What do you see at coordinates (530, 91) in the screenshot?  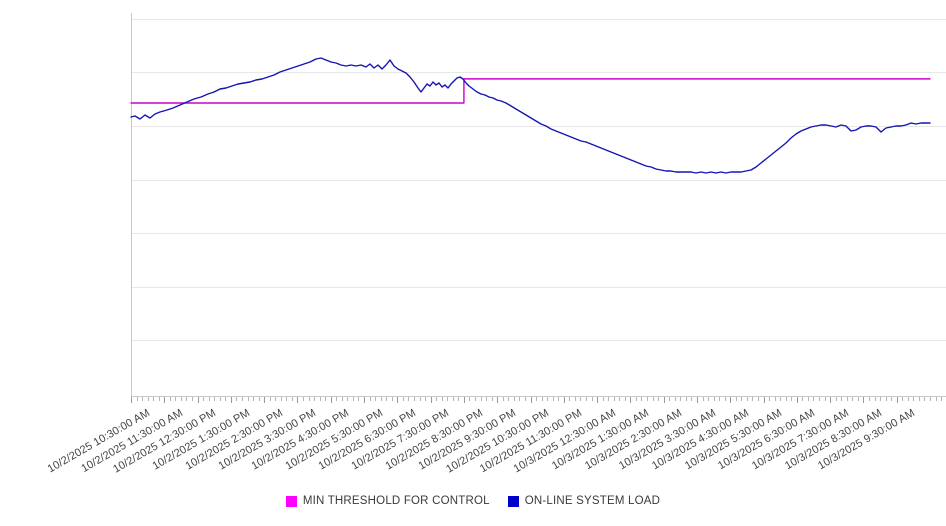 I see `series-line-min-threshold-for-control` at bounding box center [530, 91].